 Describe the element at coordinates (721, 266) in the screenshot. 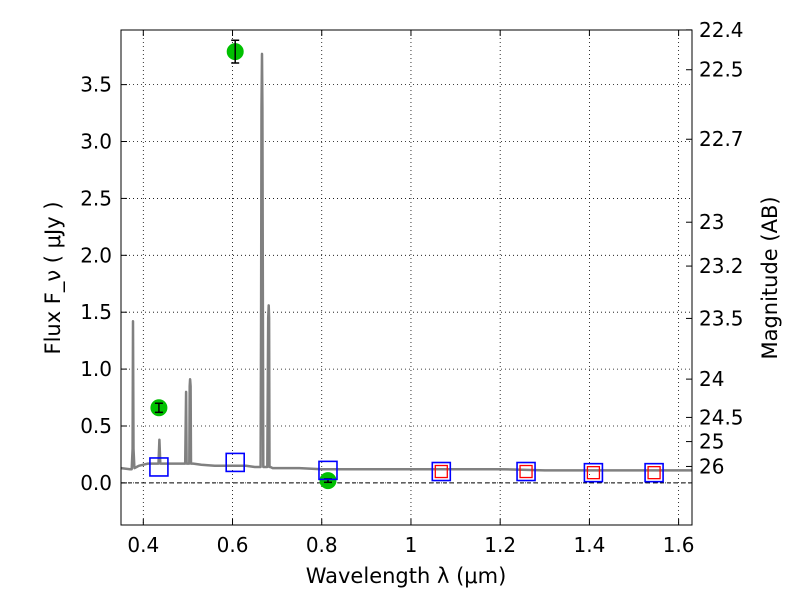

I see `y2-tick-label: 23.2` at that location.